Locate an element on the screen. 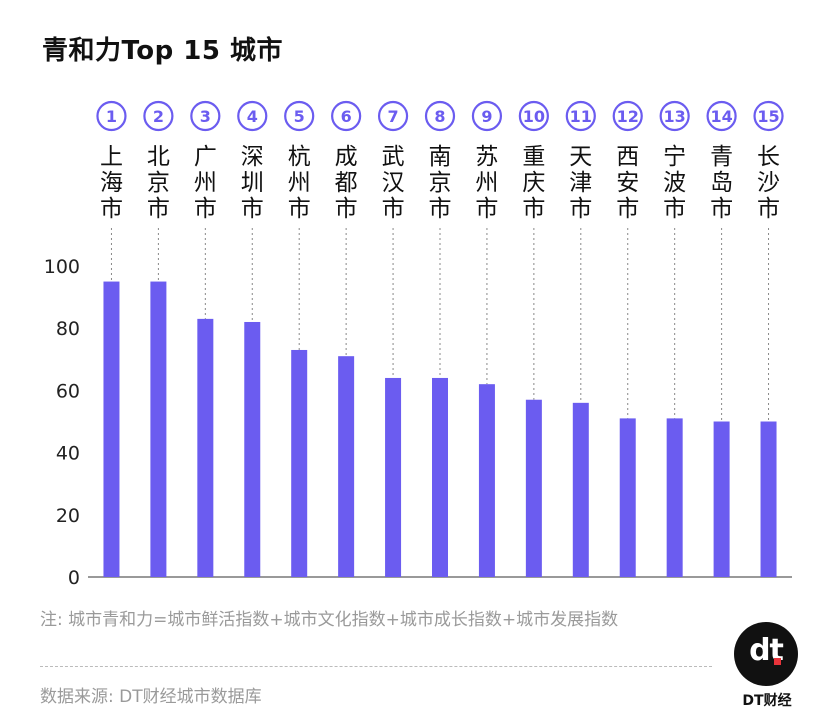 This screenshot has width=834, height=726. y-tick-label: 20 is located at coordinates (68, 516).